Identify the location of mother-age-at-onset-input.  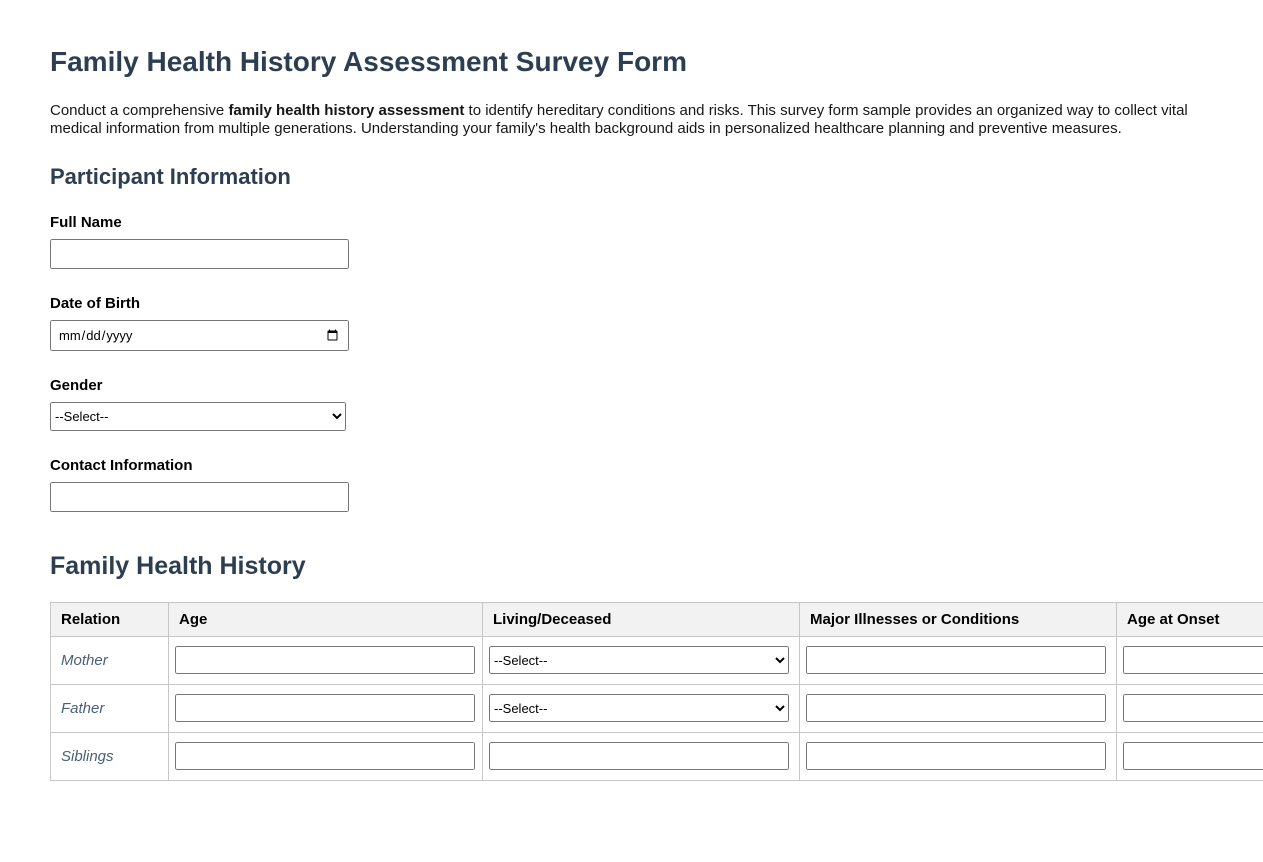
(1193, 660).